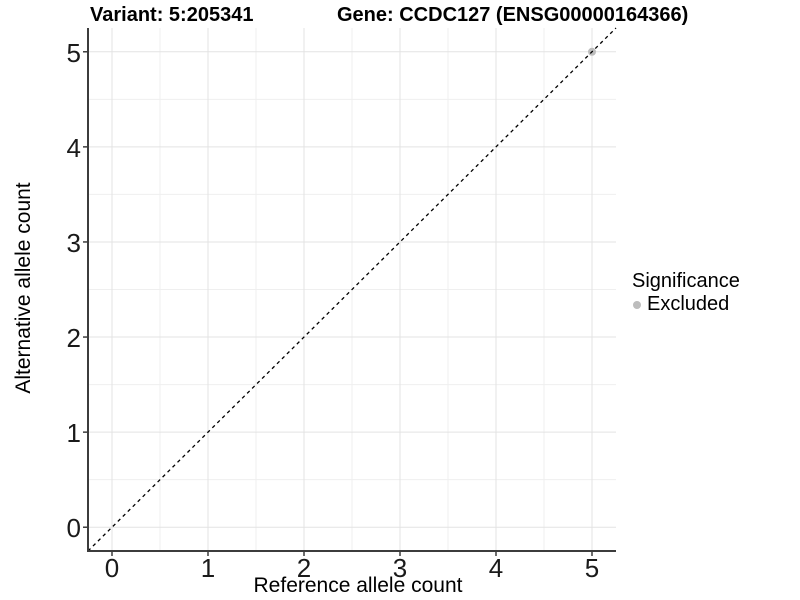  I want to click on x-tick-label: 1, so click(208, 568).